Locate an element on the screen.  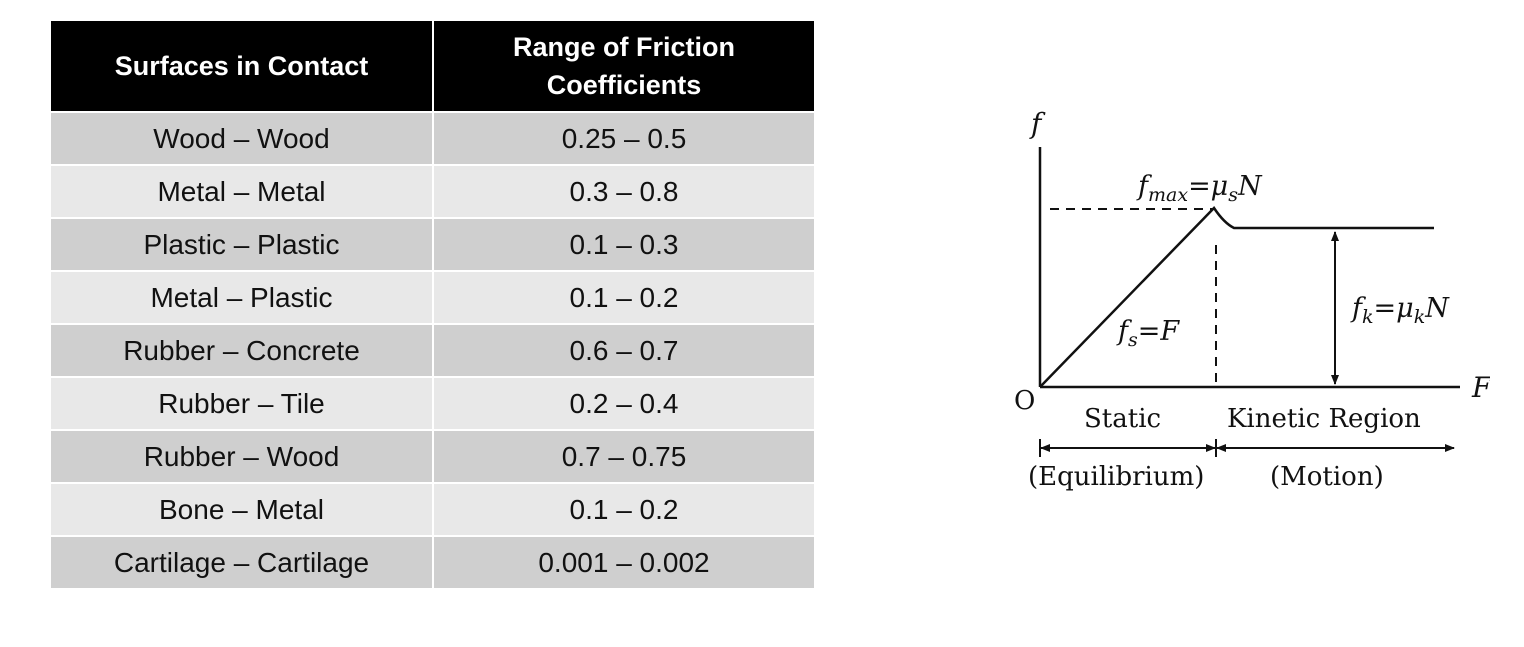
origin-label: O is located at coordinates (1024, 401).